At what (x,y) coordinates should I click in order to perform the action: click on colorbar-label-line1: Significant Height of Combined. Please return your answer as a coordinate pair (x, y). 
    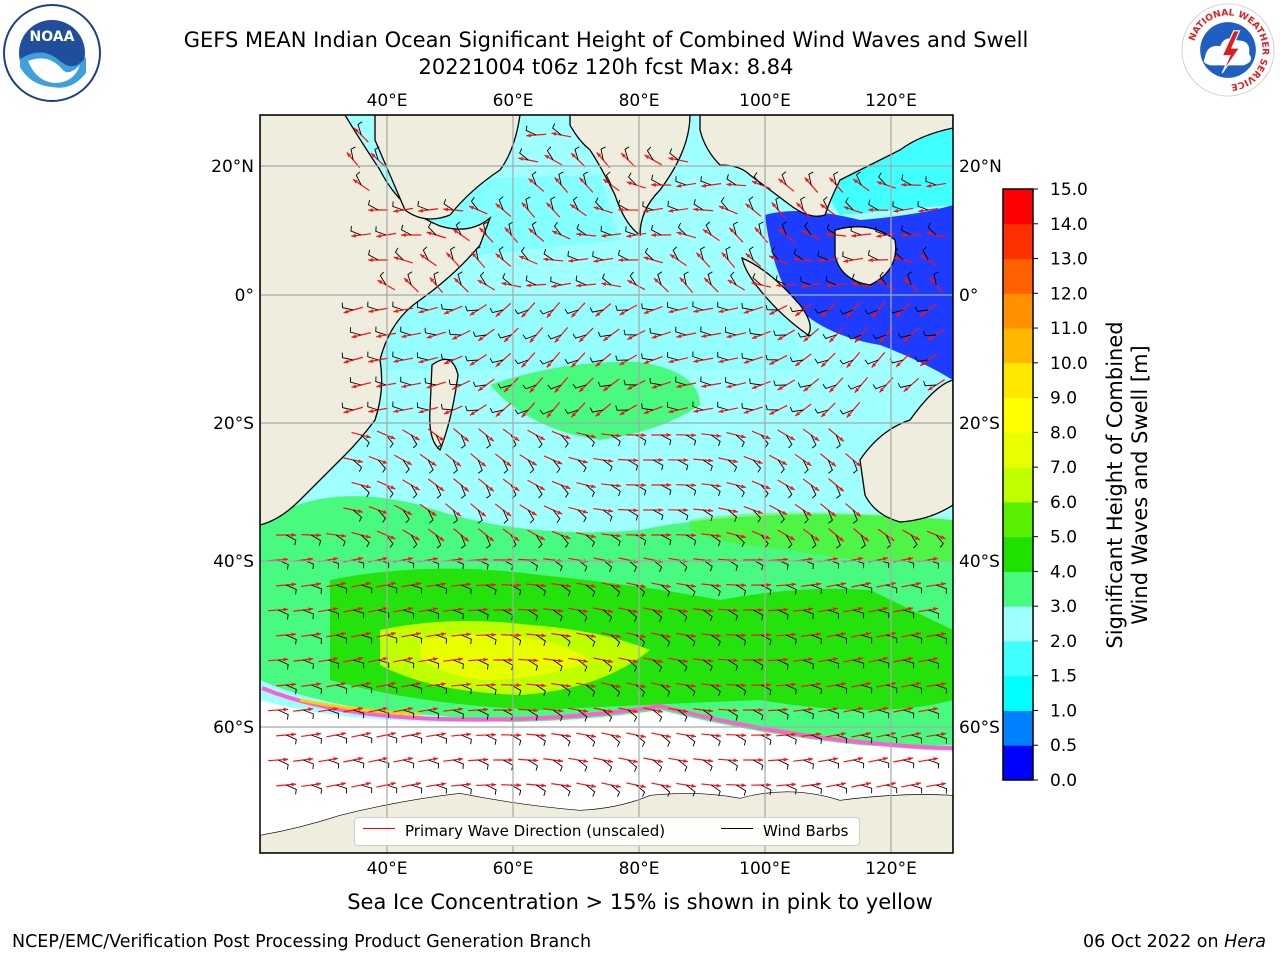
    Looking at the image, I should click on (1115, 485).